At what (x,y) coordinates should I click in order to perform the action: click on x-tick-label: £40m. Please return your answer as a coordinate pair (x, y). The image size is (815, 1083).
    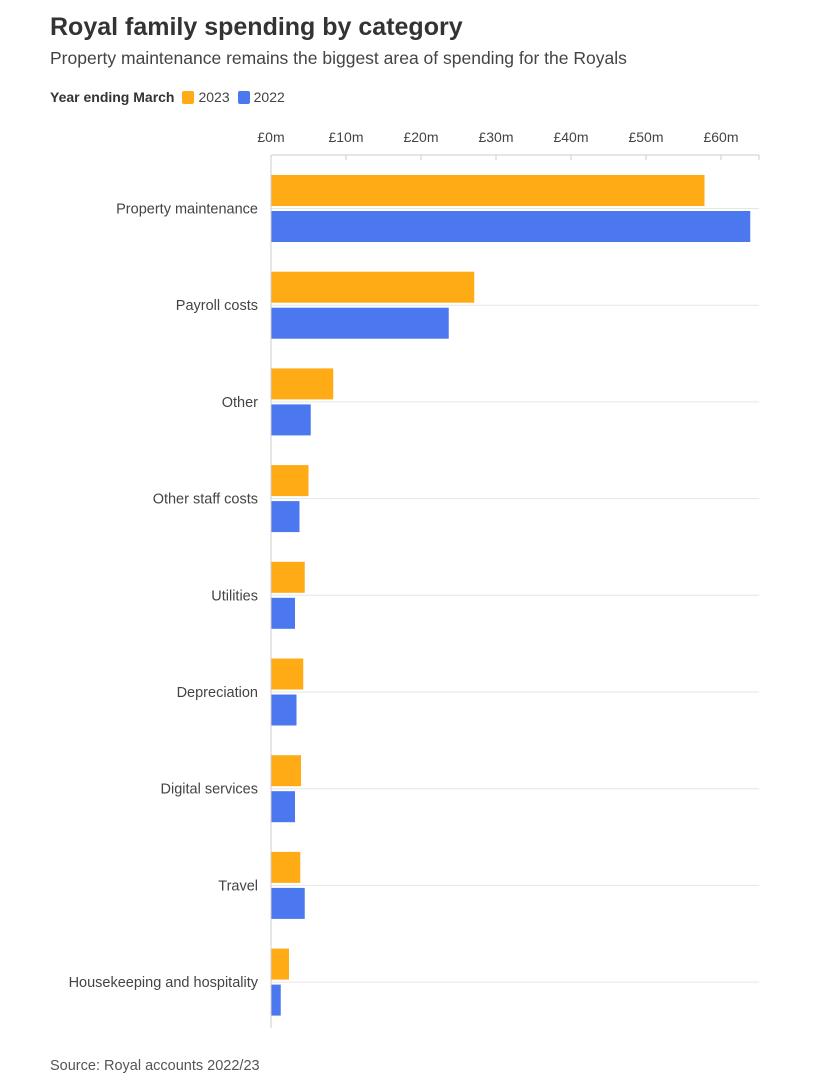
    Looking at the image, I should click on (570, 137).